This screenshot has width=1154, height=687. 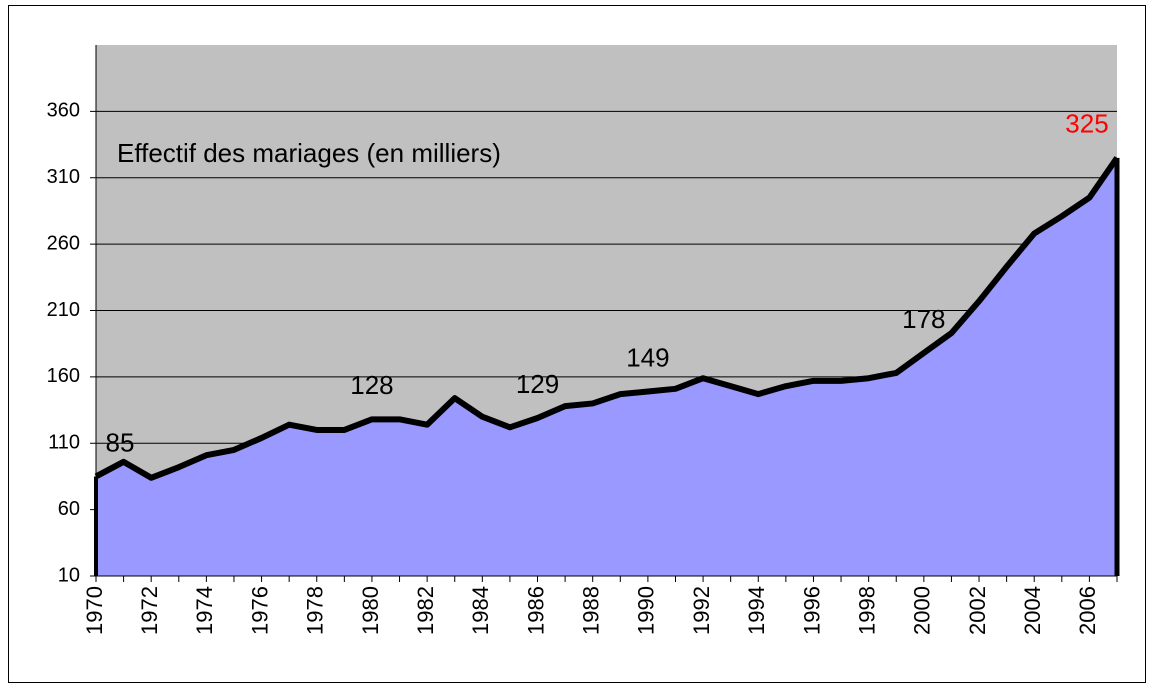 What do you see at coordinates (149, 610) in the screenshot?
I see `x-tick-label: 1972` at bounding box center [149, 610].